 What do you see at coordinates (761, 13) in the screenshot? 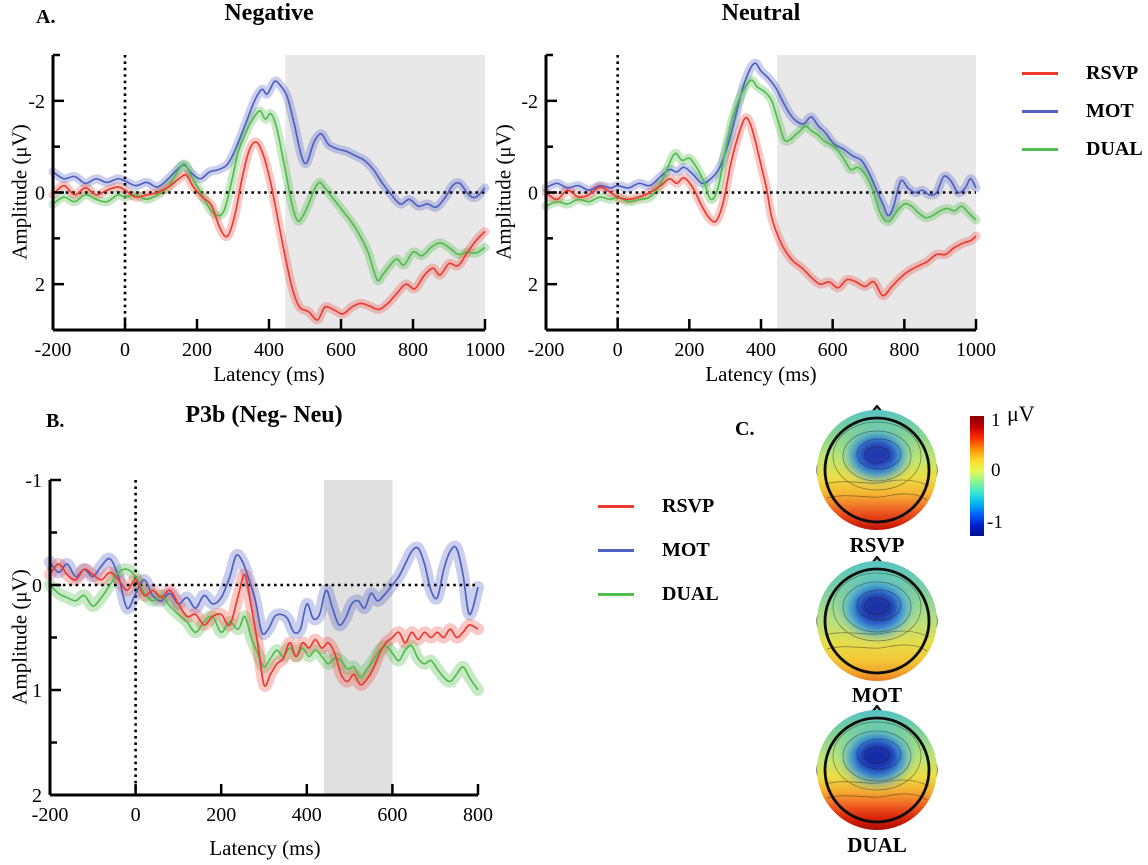
I see `neutral-title: Neutral` at bounding box center [761, 13].